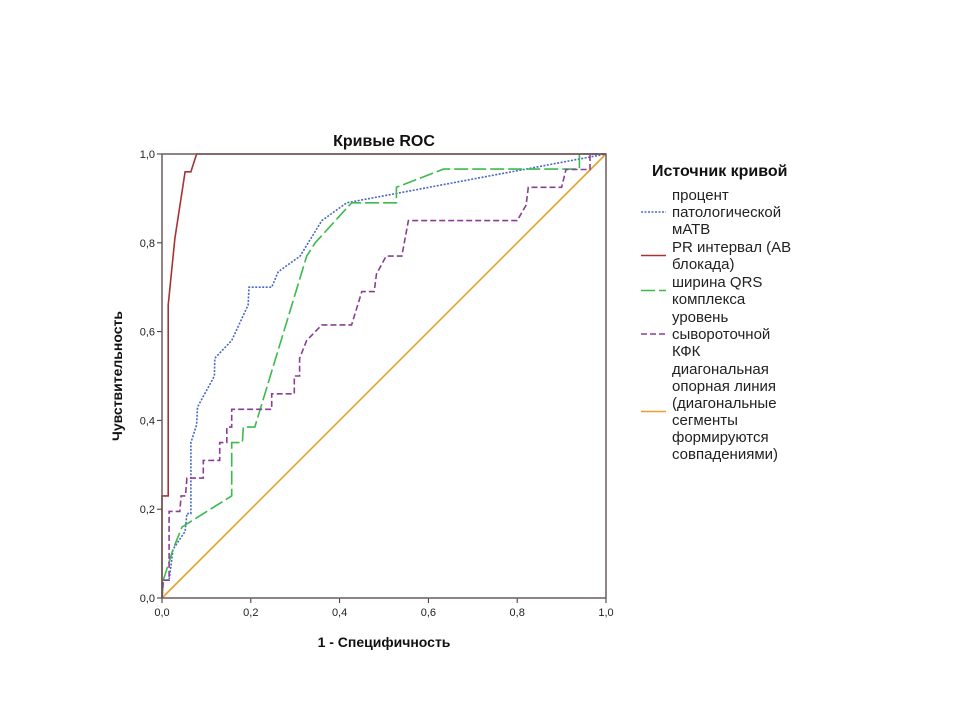 The width and height of the screenshot is (960, 720). What do you see at coordinates (724, 386) in the screenshot?
I see `legend-label: опорная линия` at bounding box center [724, 386].